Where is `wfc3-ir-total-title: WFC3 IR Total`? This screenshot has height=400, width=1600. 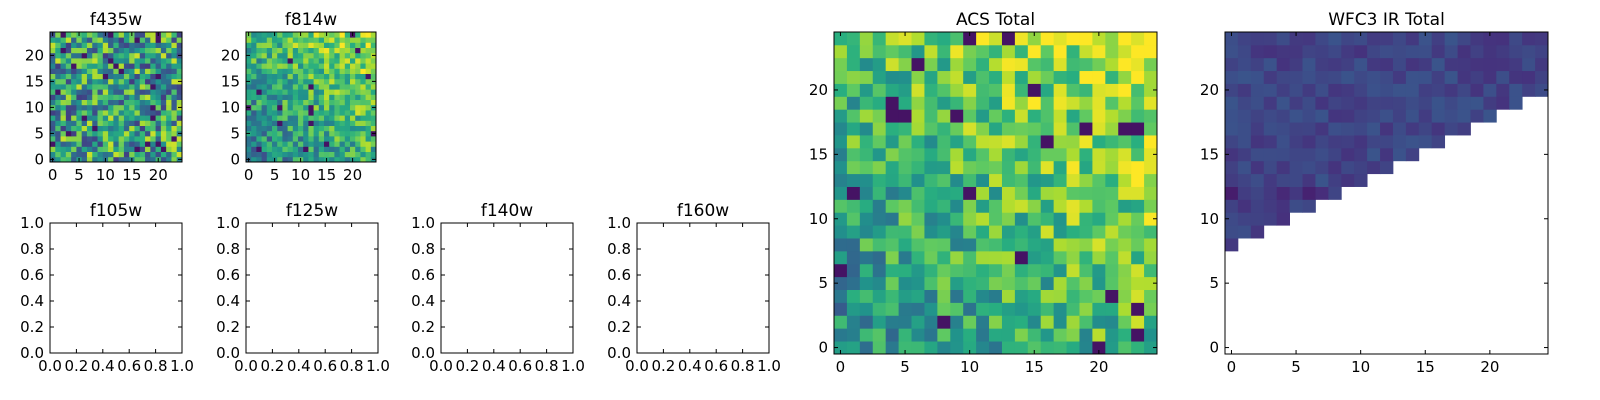 wfc3-ir-total-title: WFC3 IR Total is located at coordinates (1386, 20).